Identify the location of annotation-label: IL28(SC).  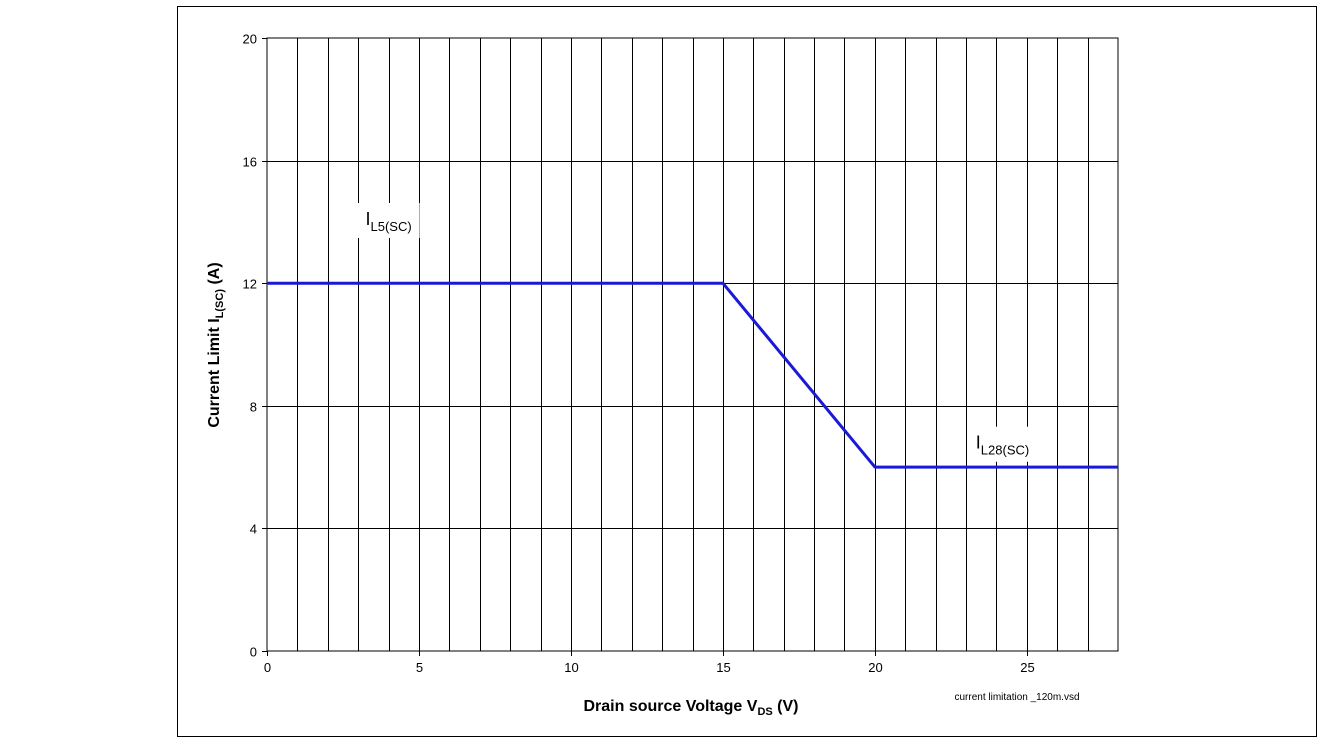
(1002, 444).